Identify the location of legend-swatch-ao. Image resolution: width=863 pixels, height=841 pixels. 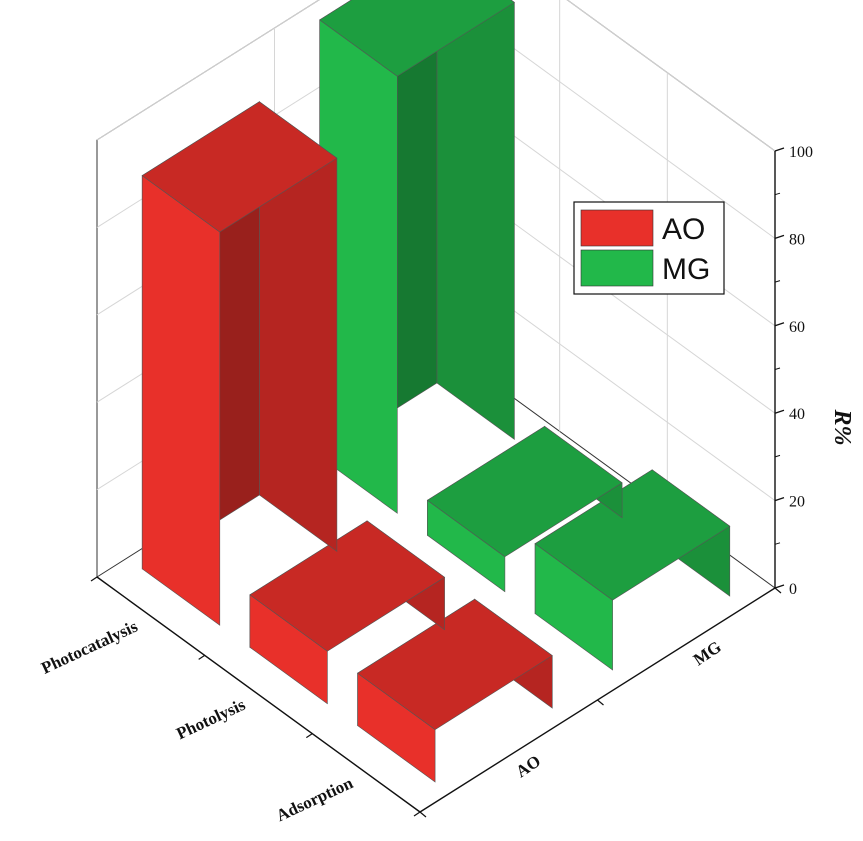
(617, 228).